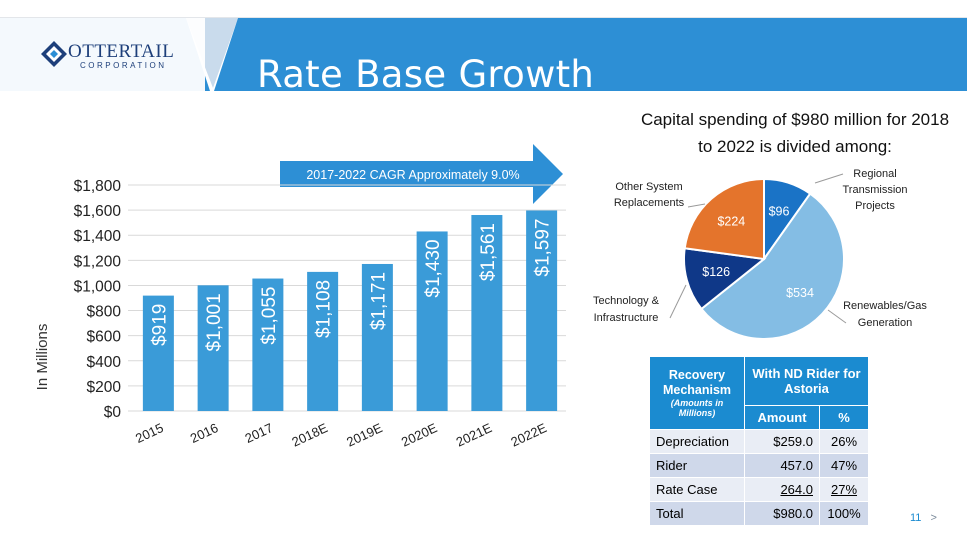 This screenshot has width=967, height=541. Describe the element at coordinates (875, 206) in the screenshot. I see `pie-category-label-line: Projects` at that location.